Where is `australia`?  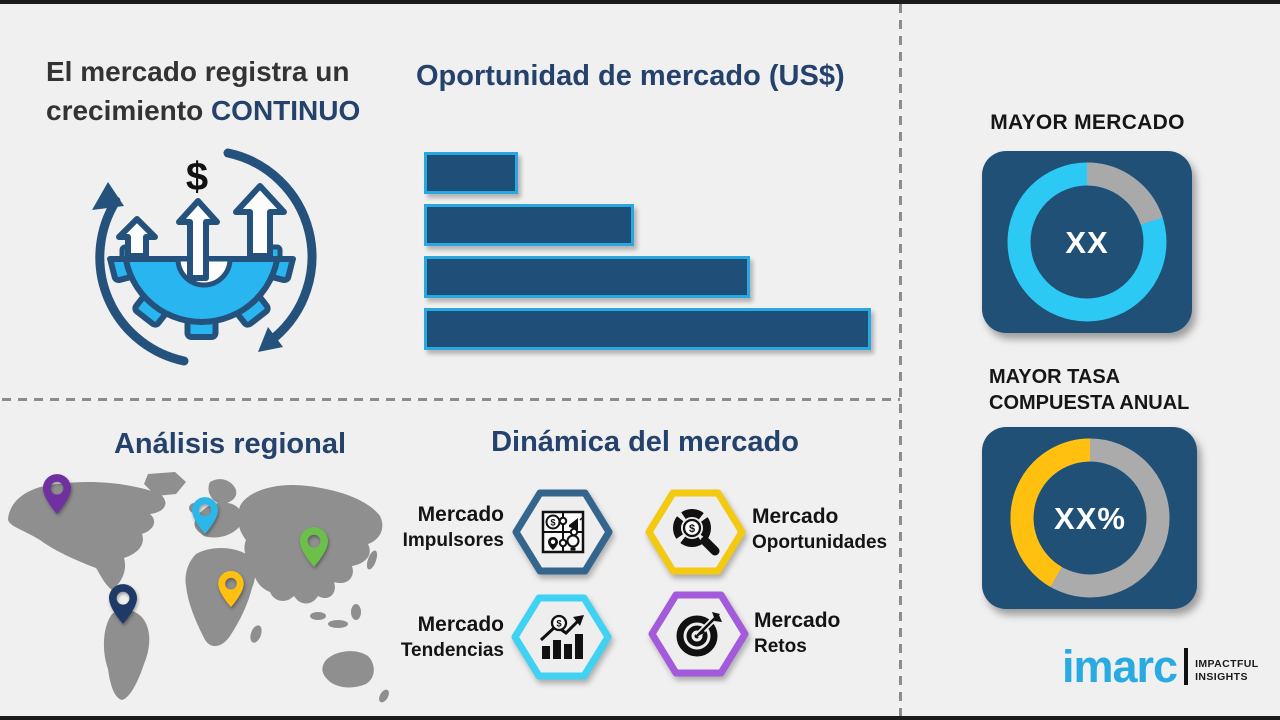 australia is located at coordinates (348, 669).